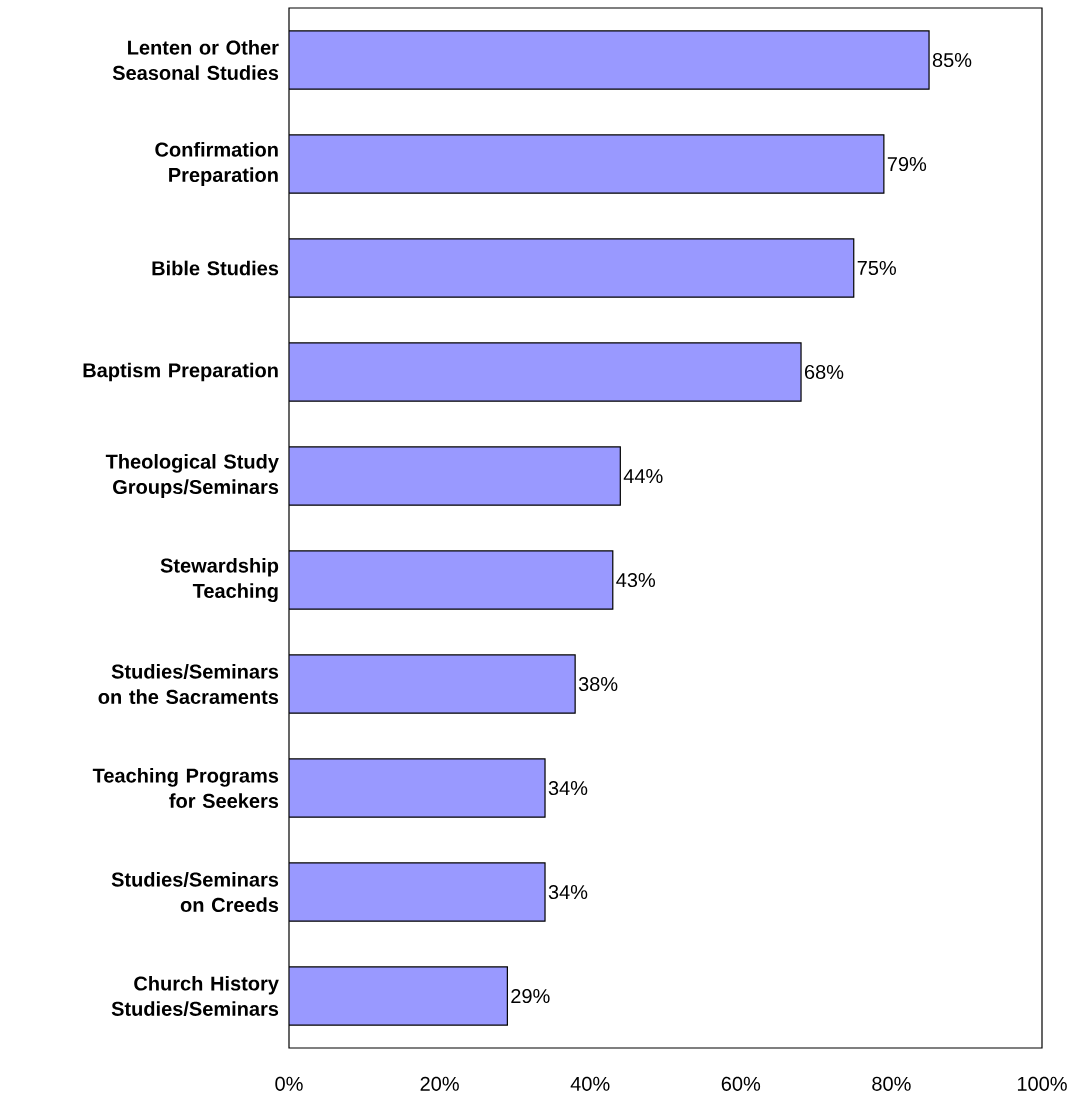  I want to click on y-tick-label: Lenten or Other Seasonal Studies, so click(195, 60).